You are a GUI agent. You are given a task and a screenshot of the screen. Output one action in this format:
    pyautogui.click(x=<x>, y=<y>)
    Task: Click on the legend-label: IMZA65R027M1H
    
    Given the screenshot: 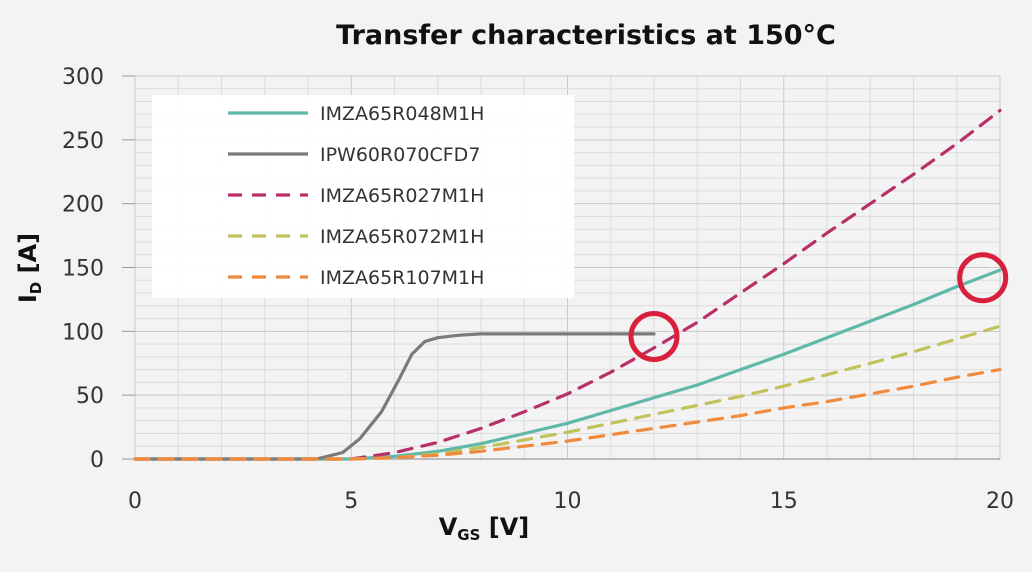 What is the action you would take?
    pyautogui.click(x=402, y=196)
    